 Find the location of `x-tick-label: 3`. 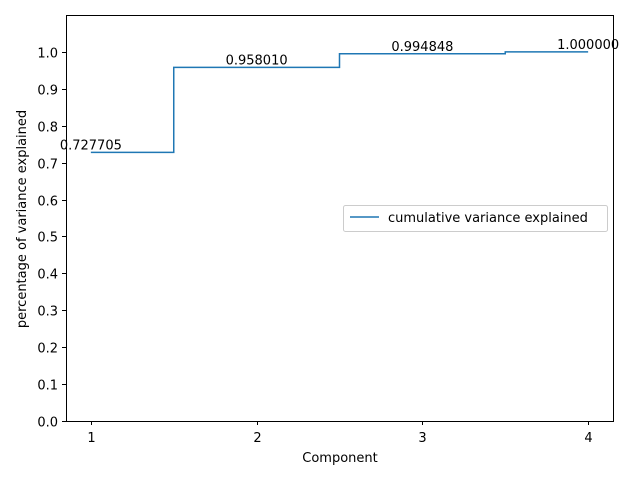

x-tick-label: 3 is located at coordinates (422, 438).